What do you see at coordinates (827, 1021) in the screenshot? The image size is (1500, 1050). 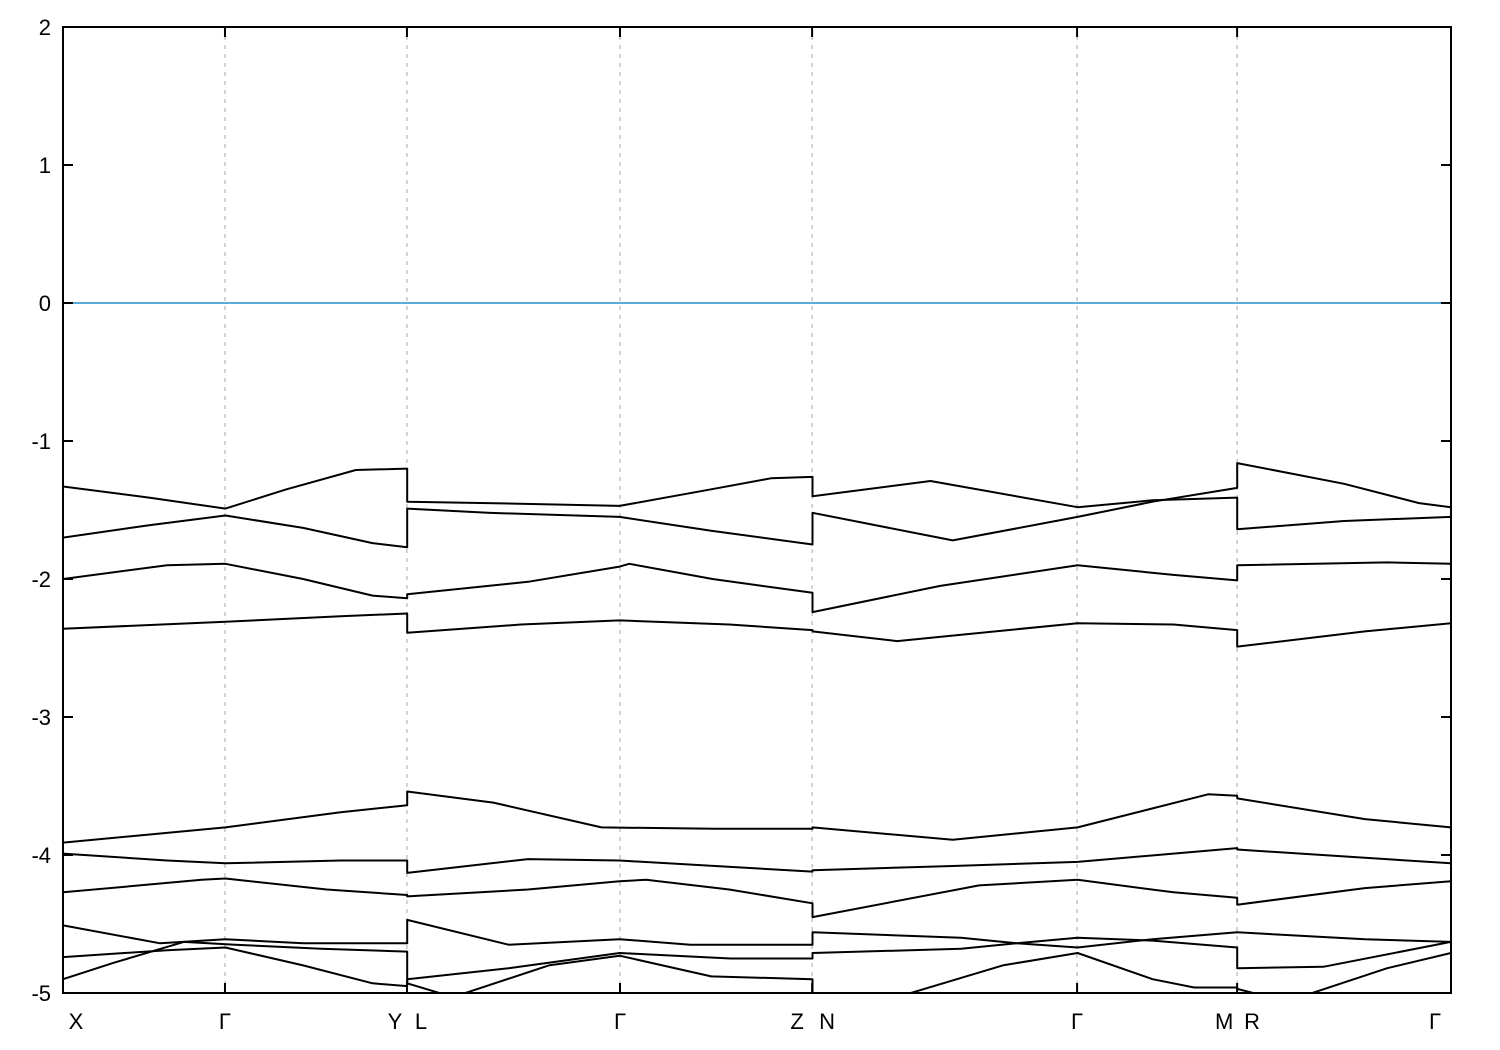 I see `k-point-label: N` at bounding box center [827, 1021].